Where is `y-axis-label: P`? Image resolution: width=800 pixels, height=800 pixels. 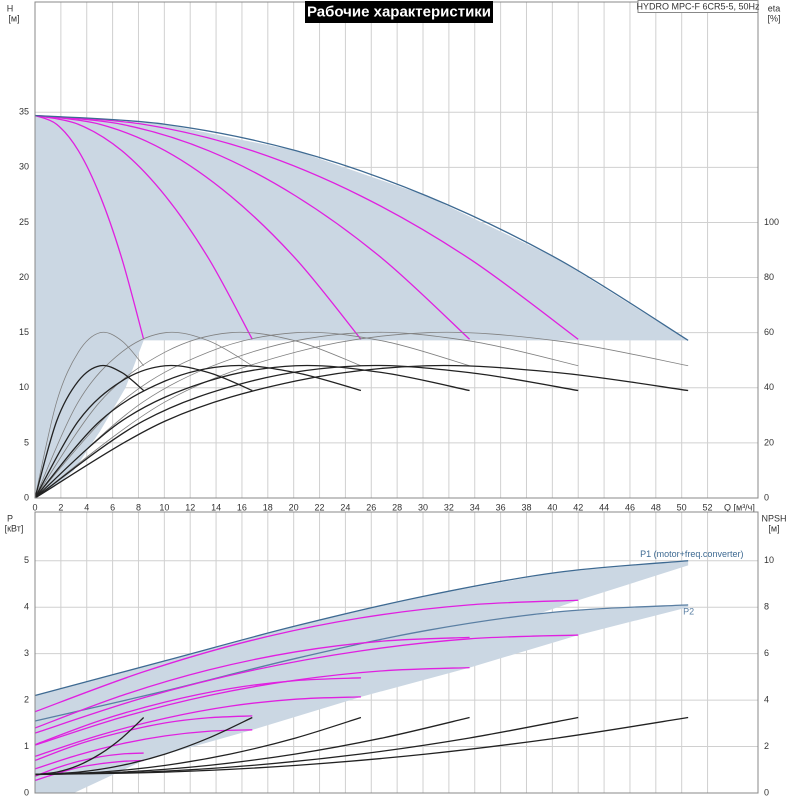
y-axis-label: P is located at coordinates (10, 518).